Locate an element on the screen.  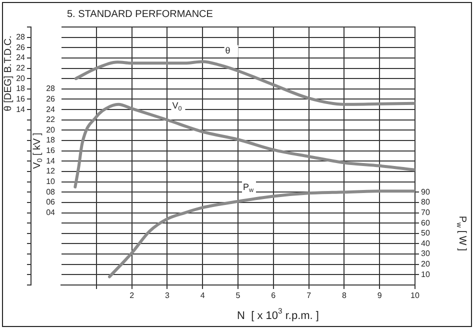
y2-tick-label: 10 is located at coordinates (51, 181).